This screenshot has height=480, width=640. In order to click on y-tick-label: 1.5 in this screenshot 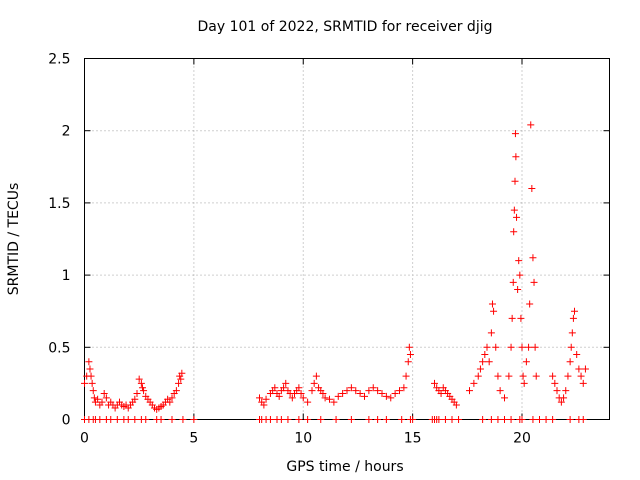, I will do `click(59, 204)`.